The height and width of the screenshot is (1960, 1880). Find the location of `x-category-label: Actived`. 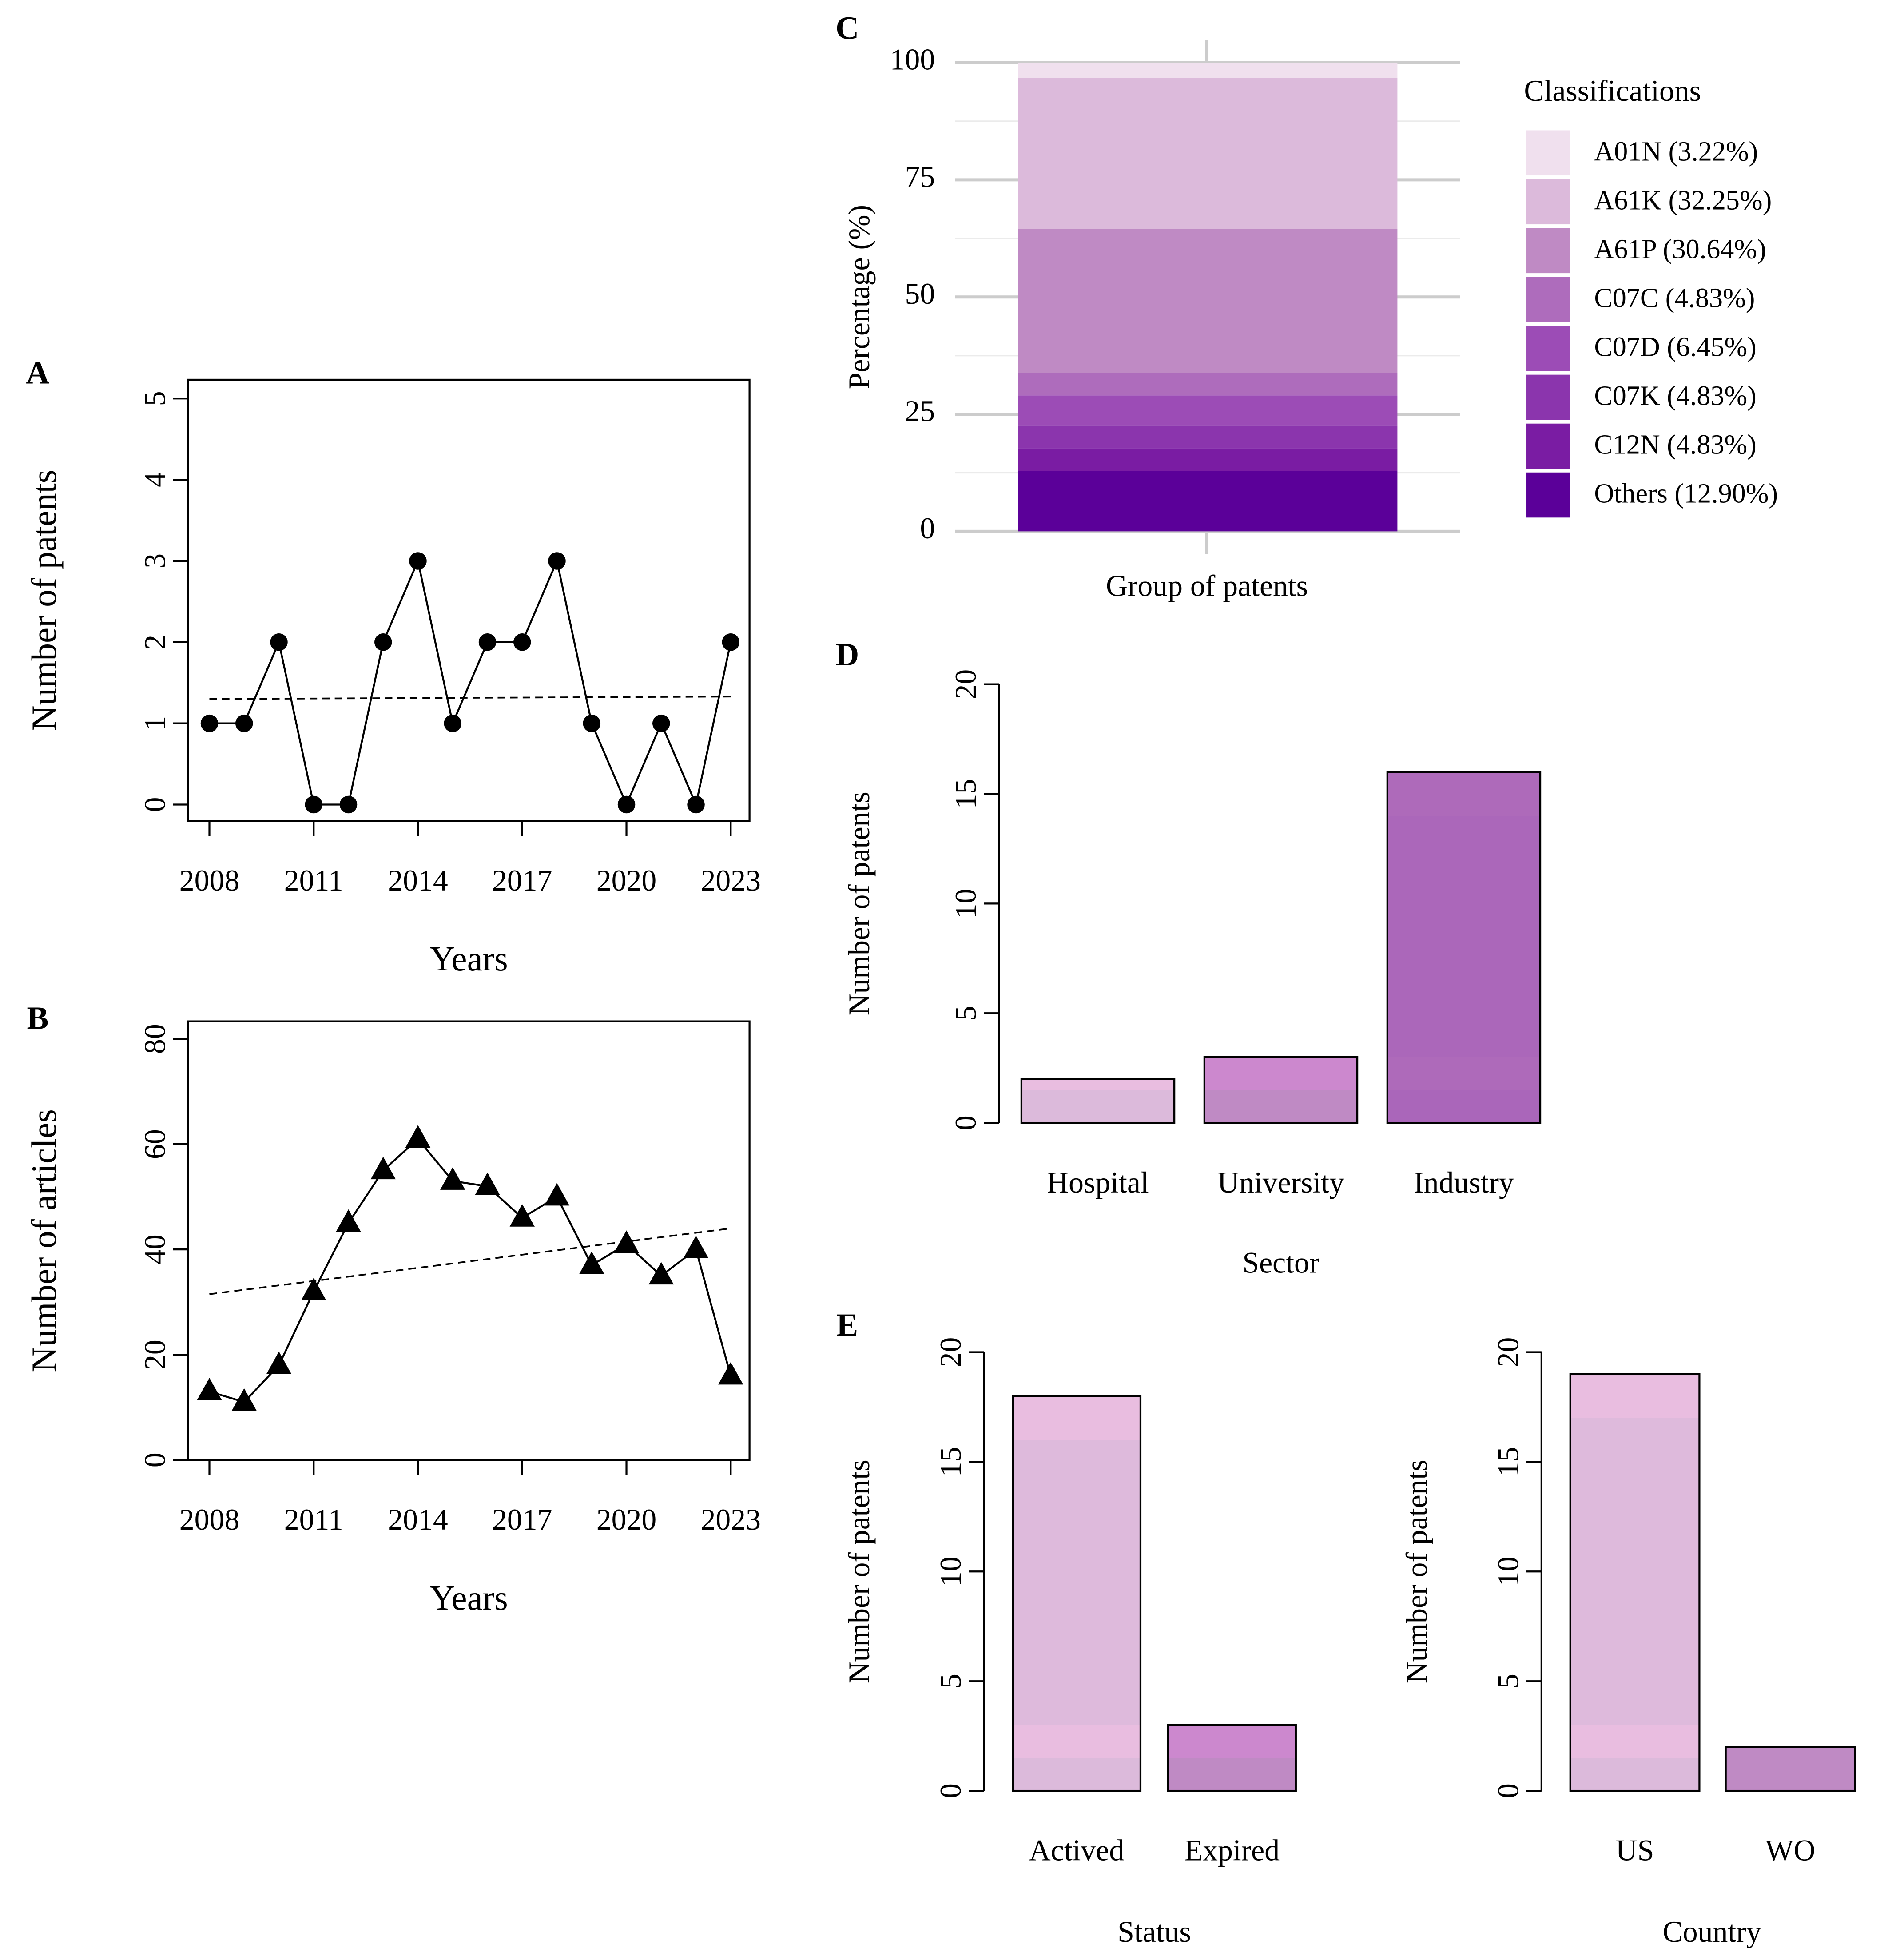

x-category-label: Actived is located at coordinates (1077, 1851).